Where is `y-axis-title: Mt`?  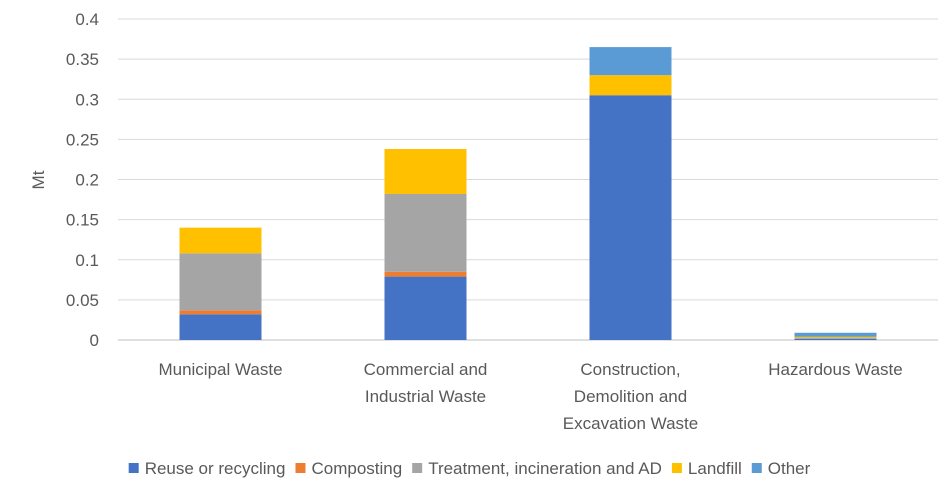
y-axis-title: Mt is located at coordinates (38, 179).